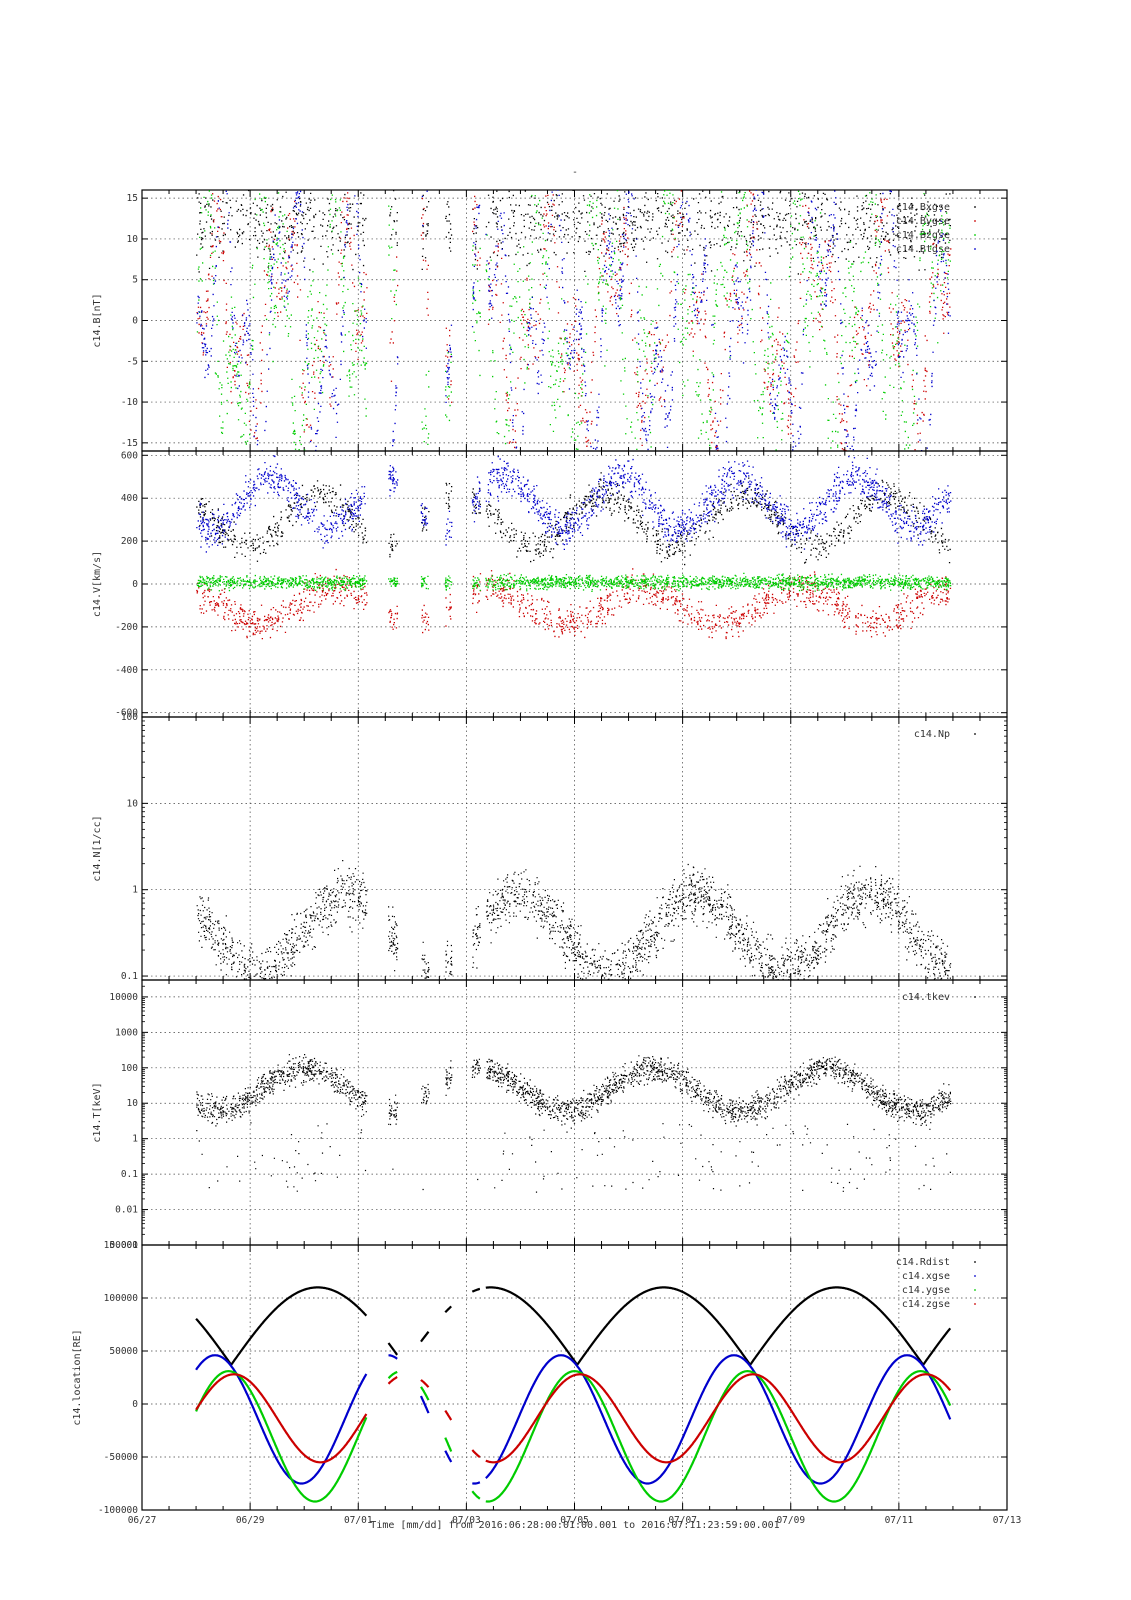 The height and width of the screenshot is (1600, 1131). What do you see at coordinates (790, 1520) in the screenshot?
I see `x-tick-label: 07/09` at bounding box center [790, 1520].